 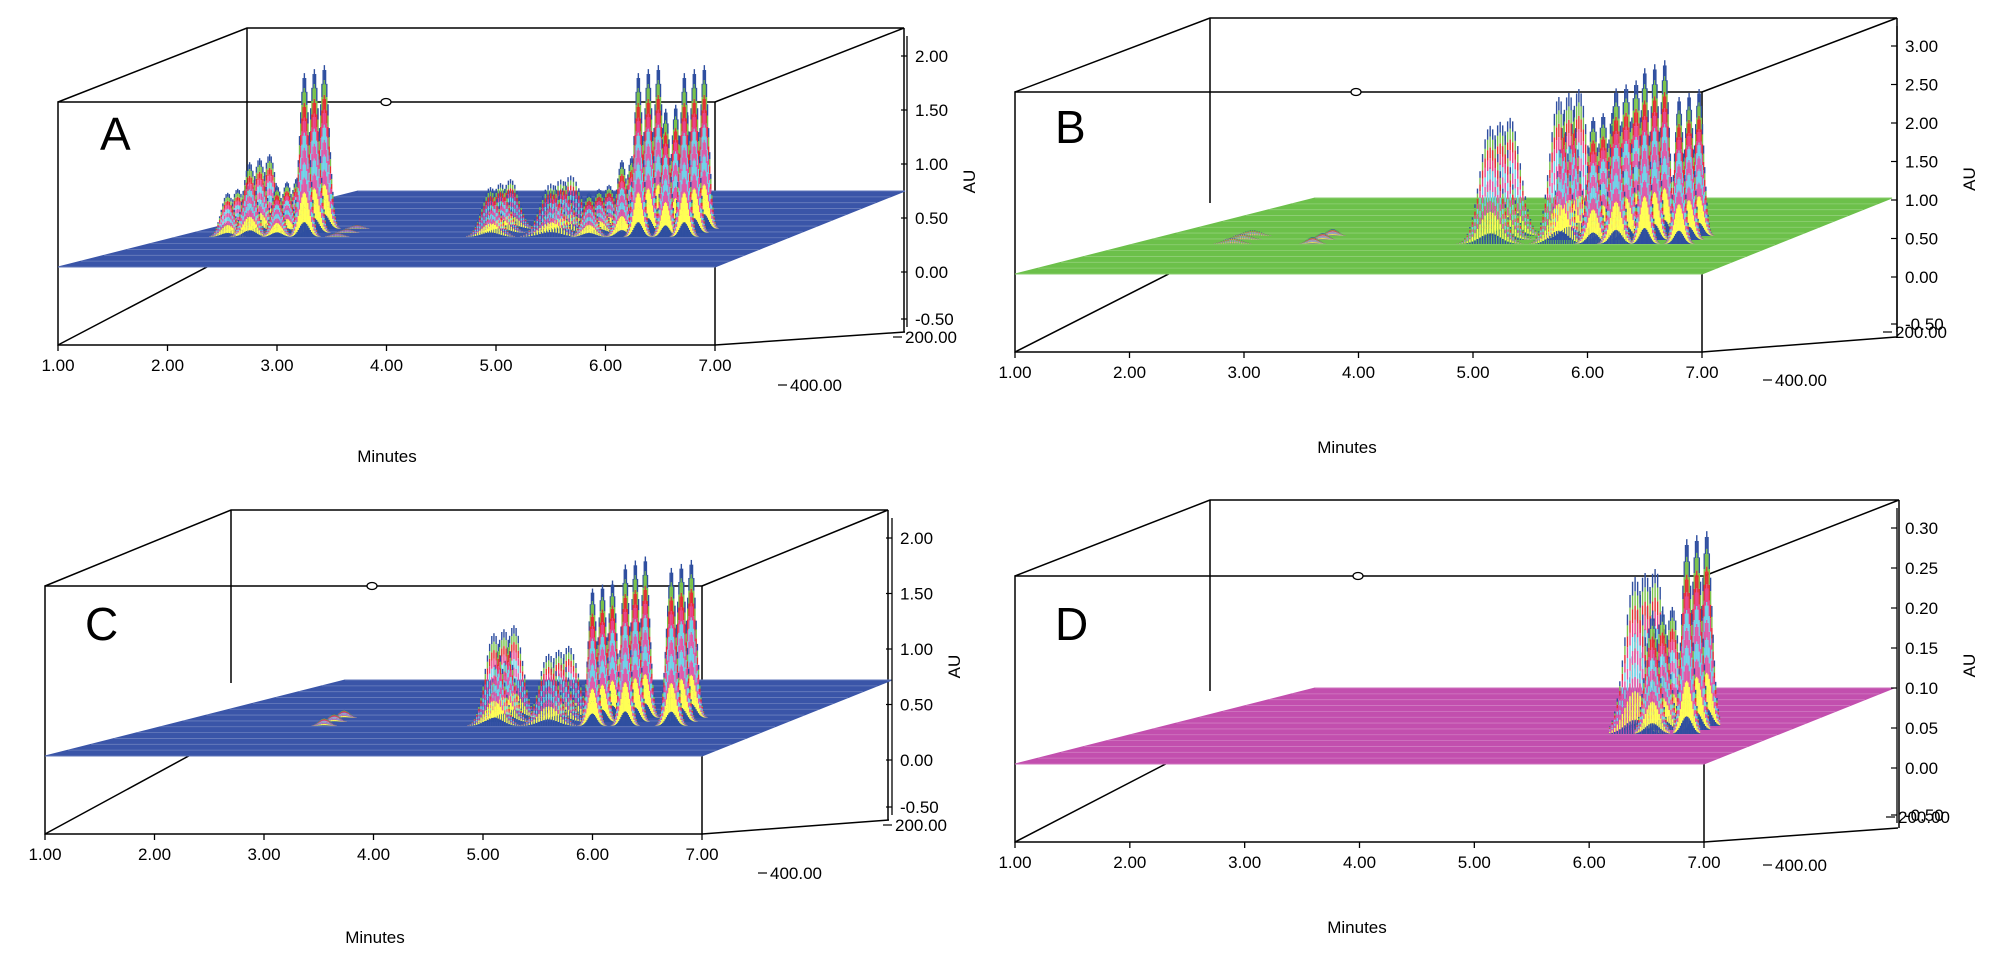 I want to click on cursor-marker, so click(x=386, y=102).